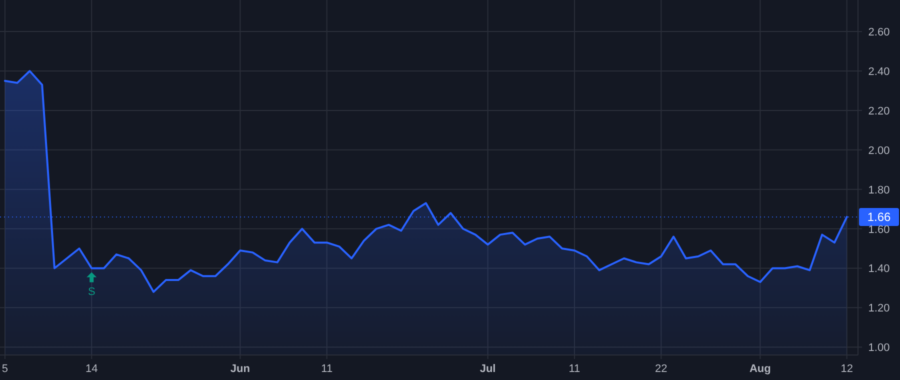  Describe the element at coordinates (661, 369) in the screenshot. I see `x-tick-label: 22` at that location.